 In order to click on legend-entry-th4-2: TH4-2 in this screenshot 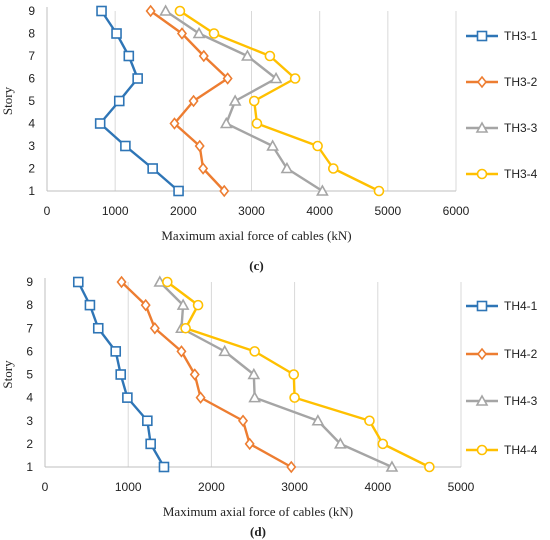, I will do `click(502, 354)`.